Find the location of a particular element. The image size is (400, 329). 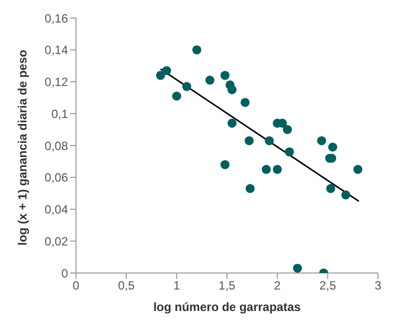

x-tick-label: 2 is located at coordinates (277, 285).